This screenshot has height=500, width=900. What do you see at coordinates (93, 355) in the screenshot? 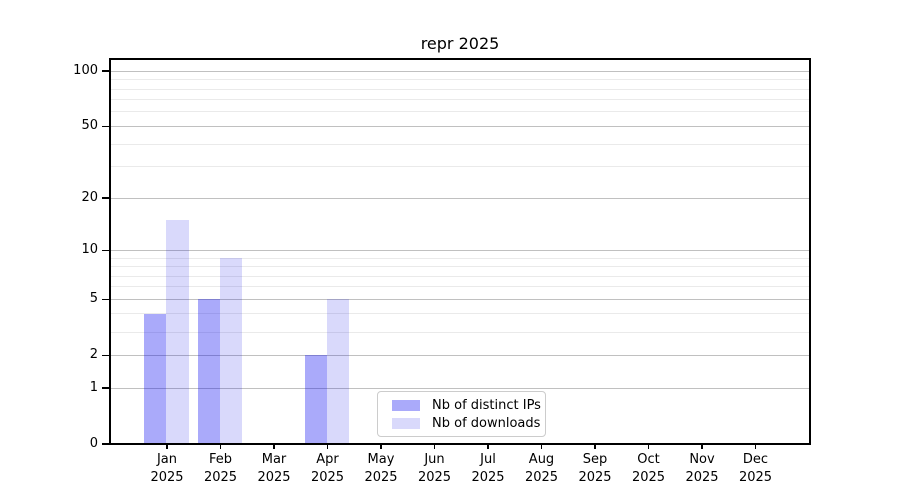
I see `y-tick-label-2: 2` at bounding box center [93, 355].